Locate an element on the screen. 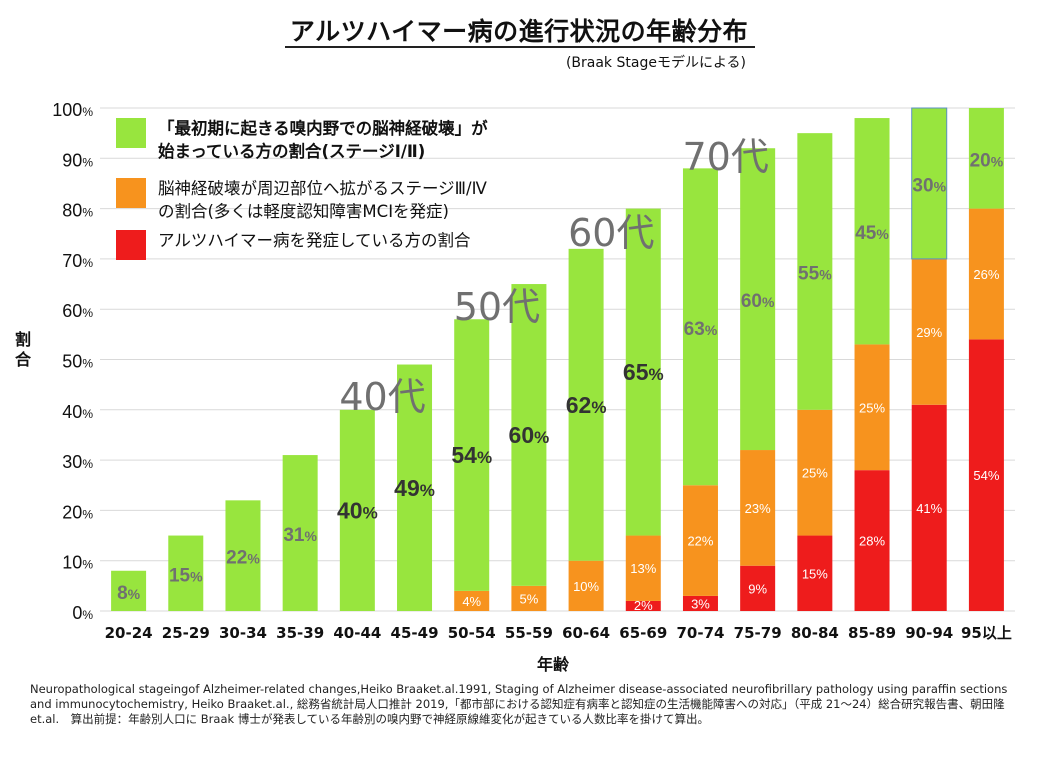 Image resolution: width=1038 pixels, height=766 pixels. data-label-red: 3% is located at coordinates (700, 603).